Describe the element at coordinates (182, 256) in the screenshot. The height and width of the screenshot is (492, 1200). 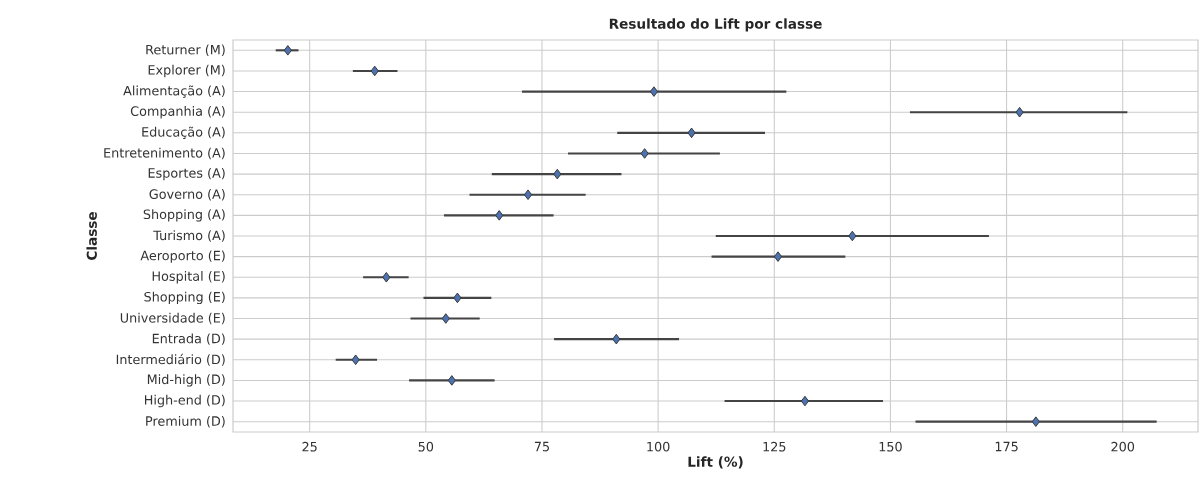
I see `y-tick-label: Aeroporto (E)` at that location.